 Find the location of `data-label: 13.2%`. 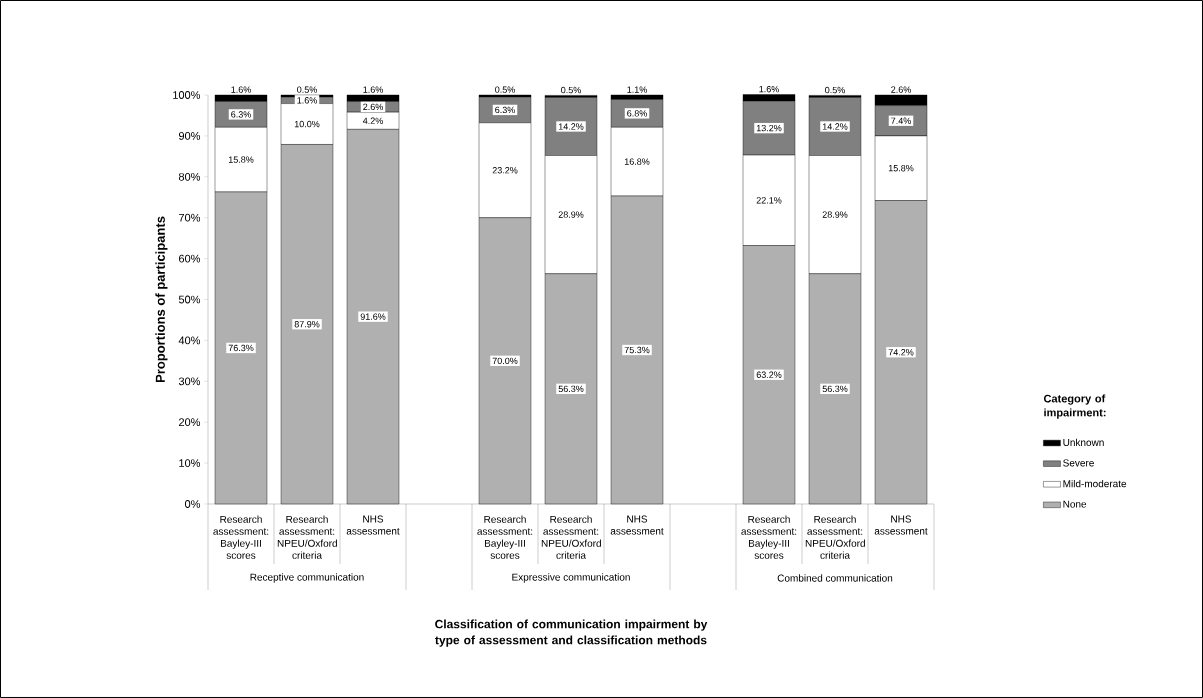

data-label: 13.2% is located at coordinates (769, 128).